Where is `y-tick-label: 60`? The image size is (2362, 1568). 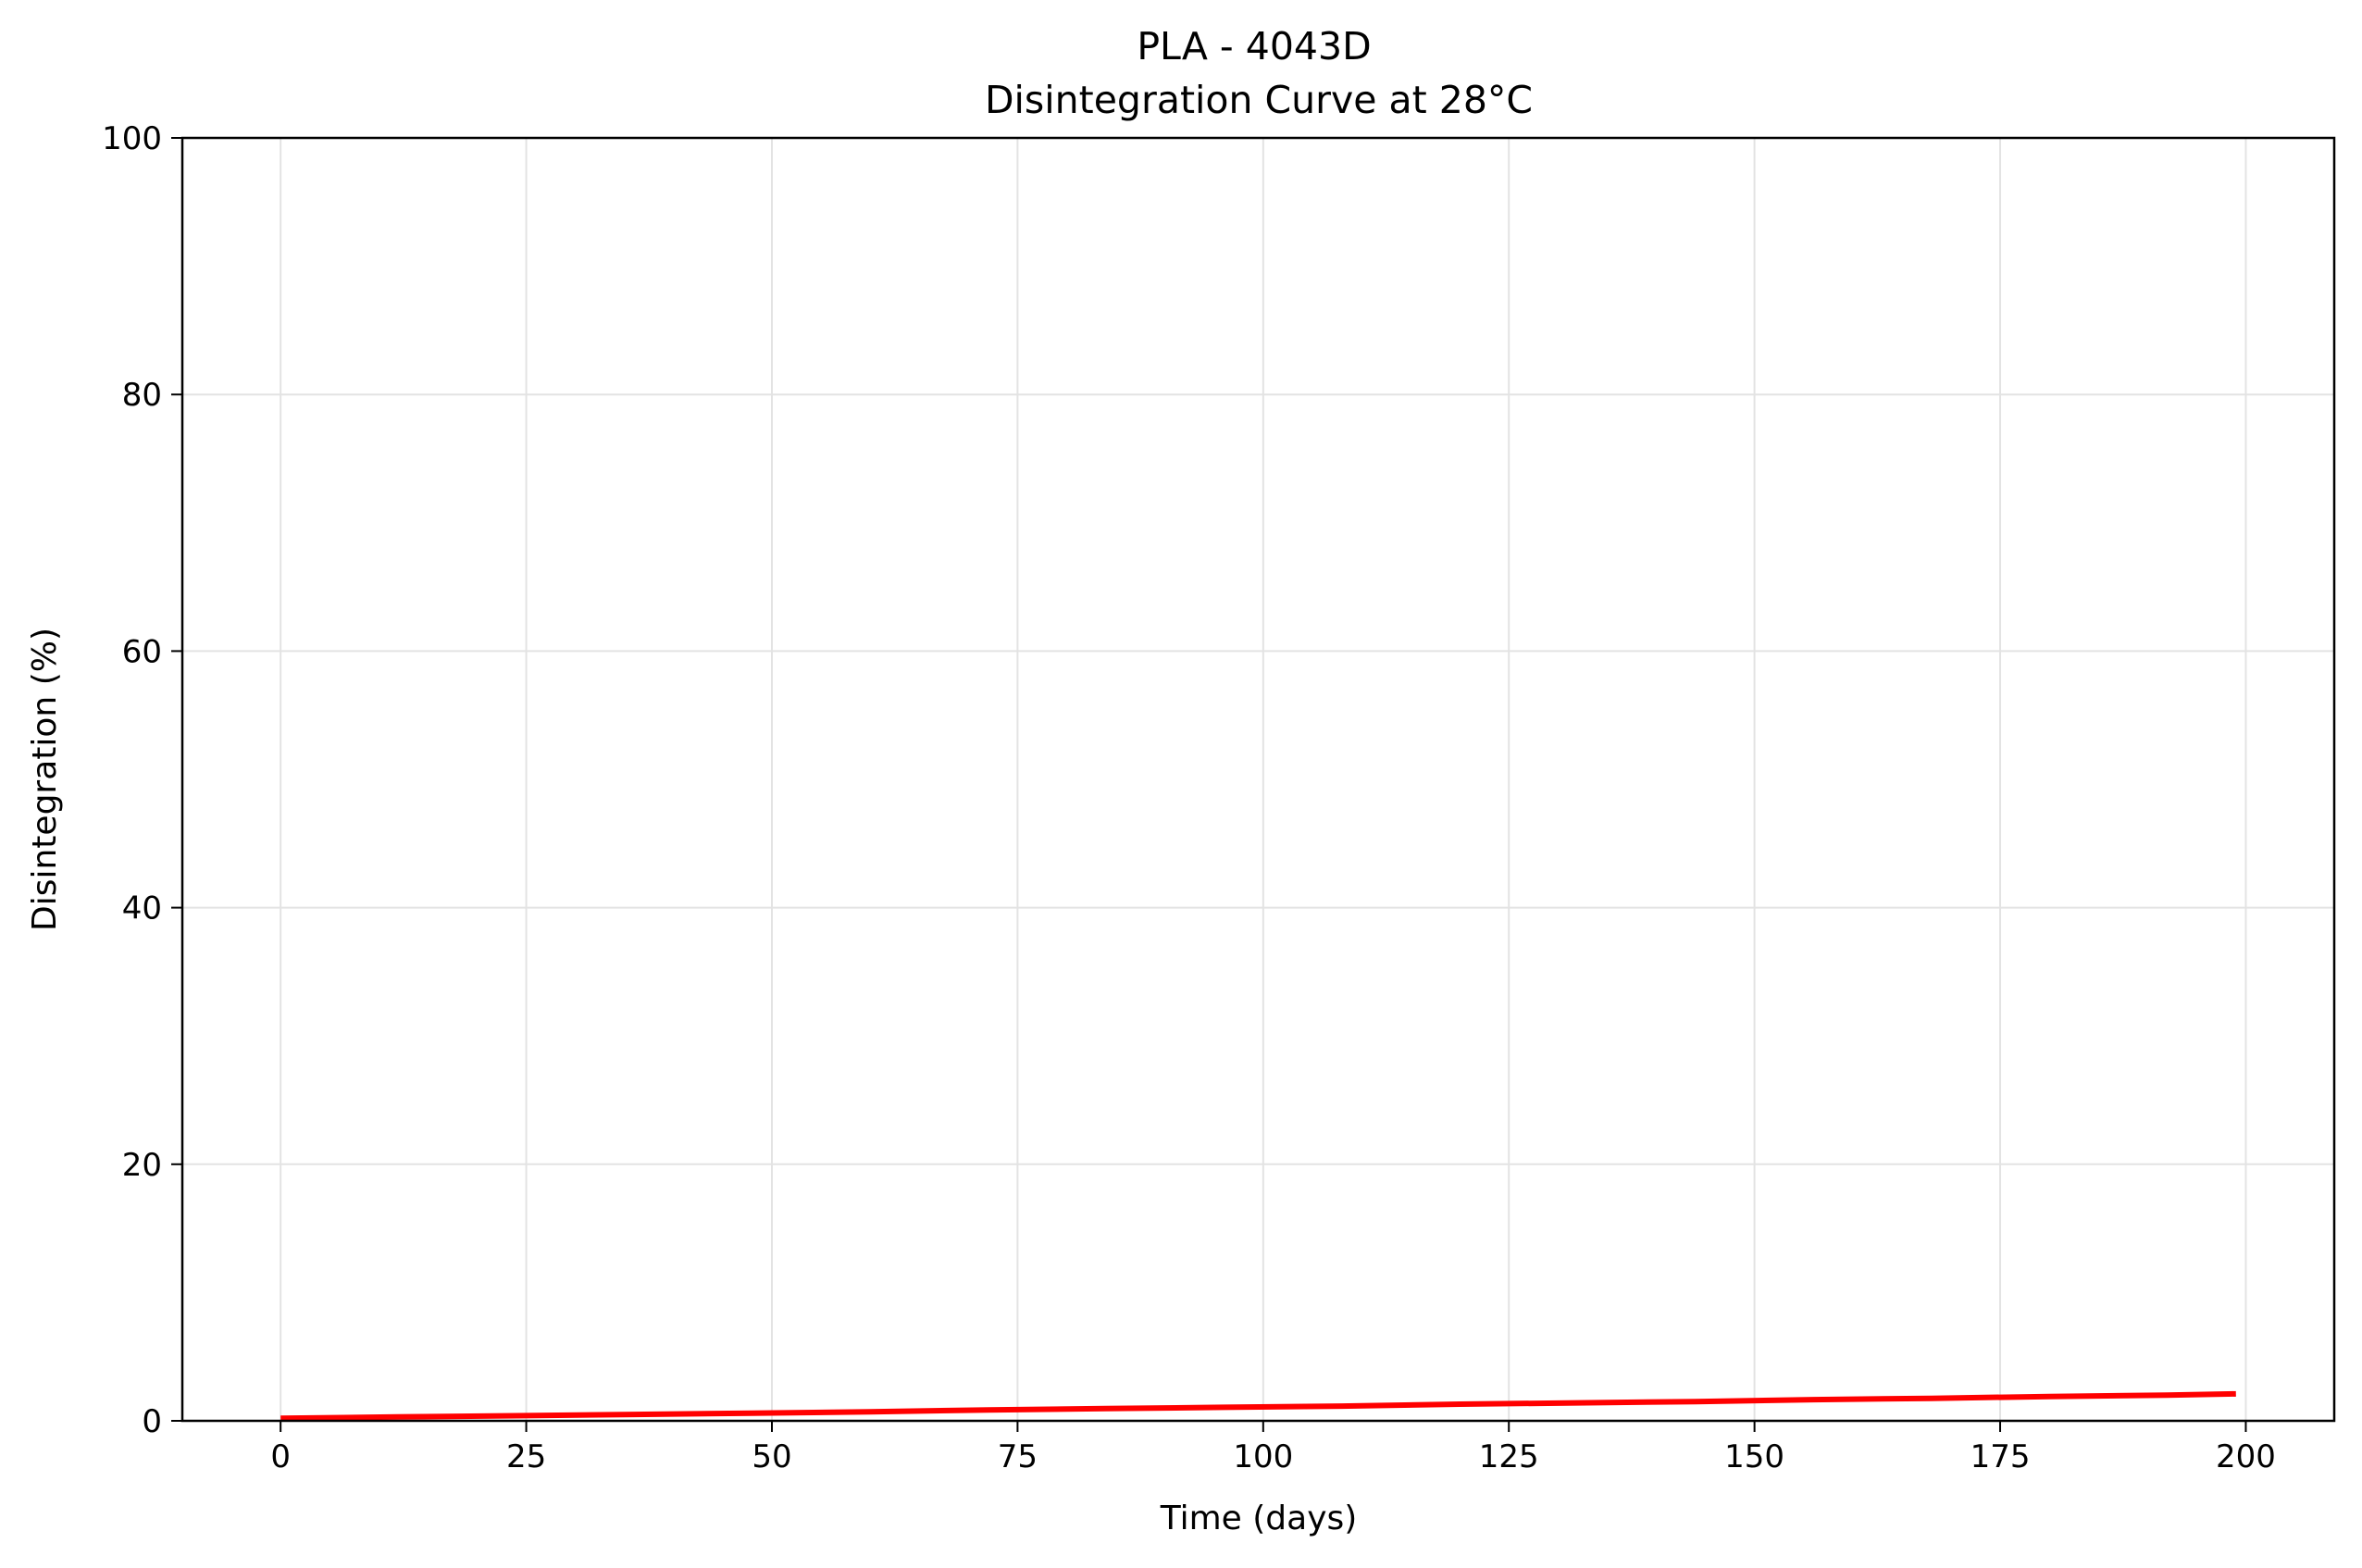 y-tick-label: 60 is located at coordinates (142, 651).